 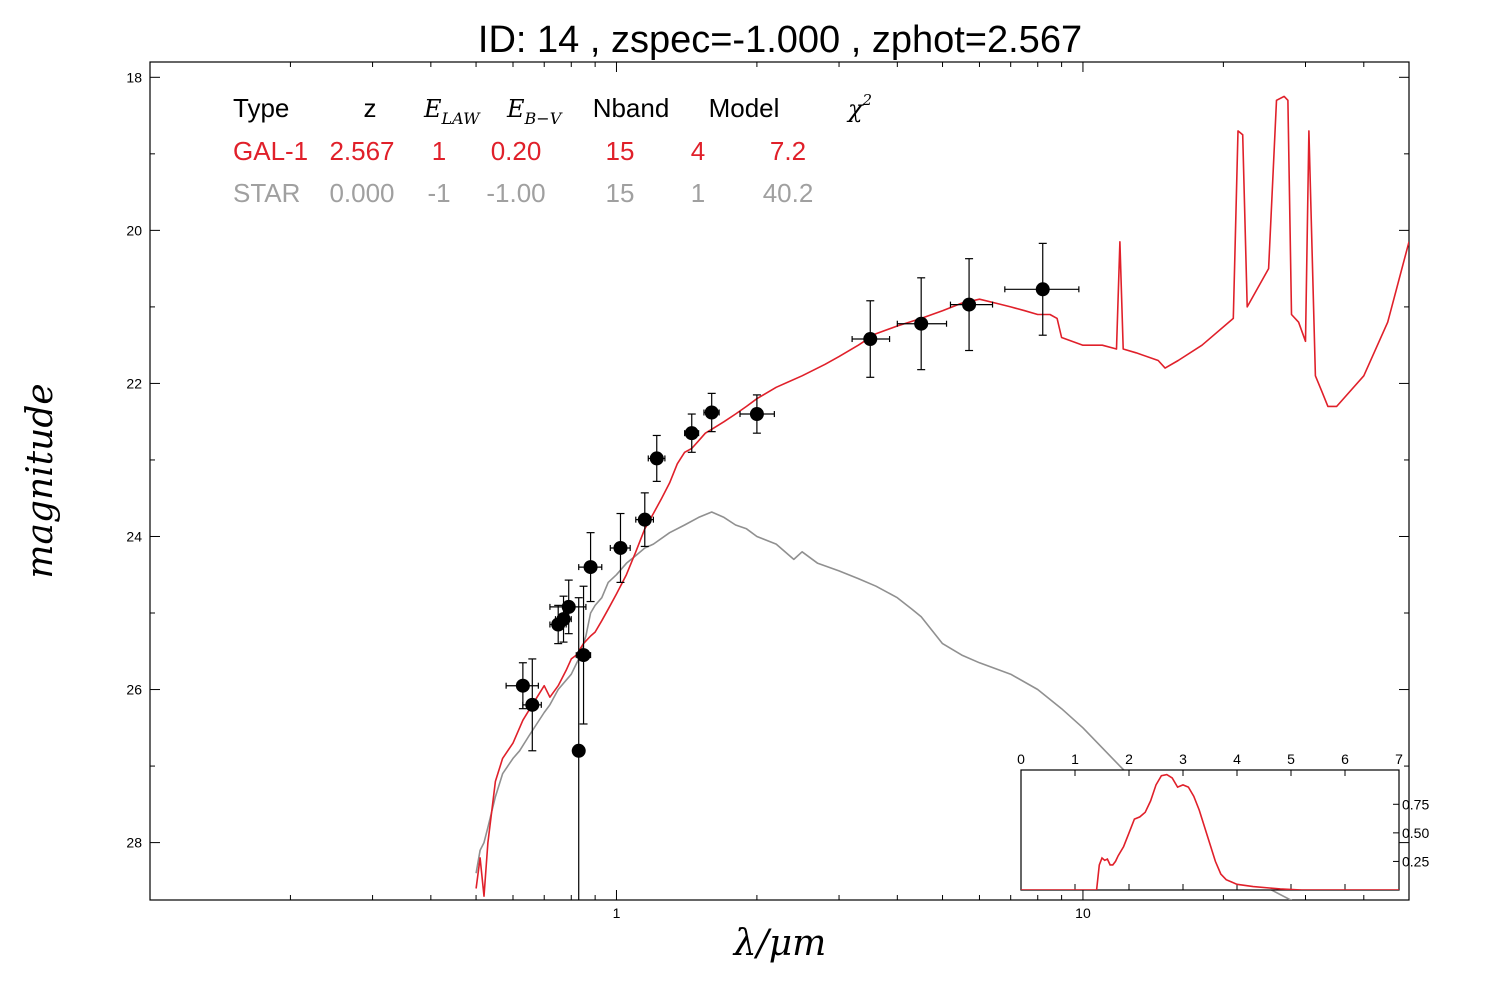 I want to click on table-header-chi2: χ2, so click(x=859, y=107).